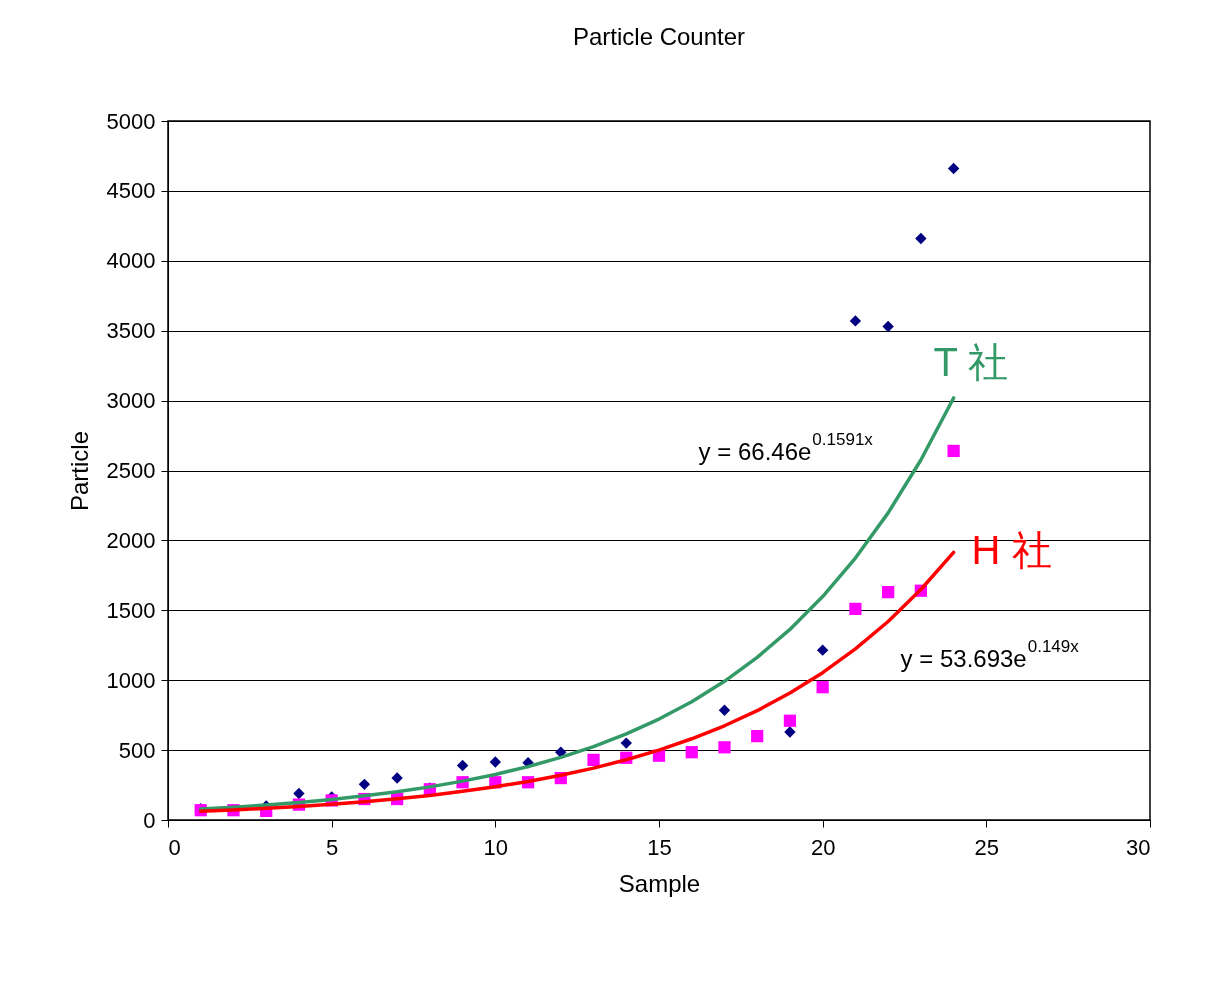 This screenshot has width=1221, height=998. What do you see at coordinates (131, 540) in the screenshot?
I see `y-tick-label: 2000` at bounding box center [131, 540].